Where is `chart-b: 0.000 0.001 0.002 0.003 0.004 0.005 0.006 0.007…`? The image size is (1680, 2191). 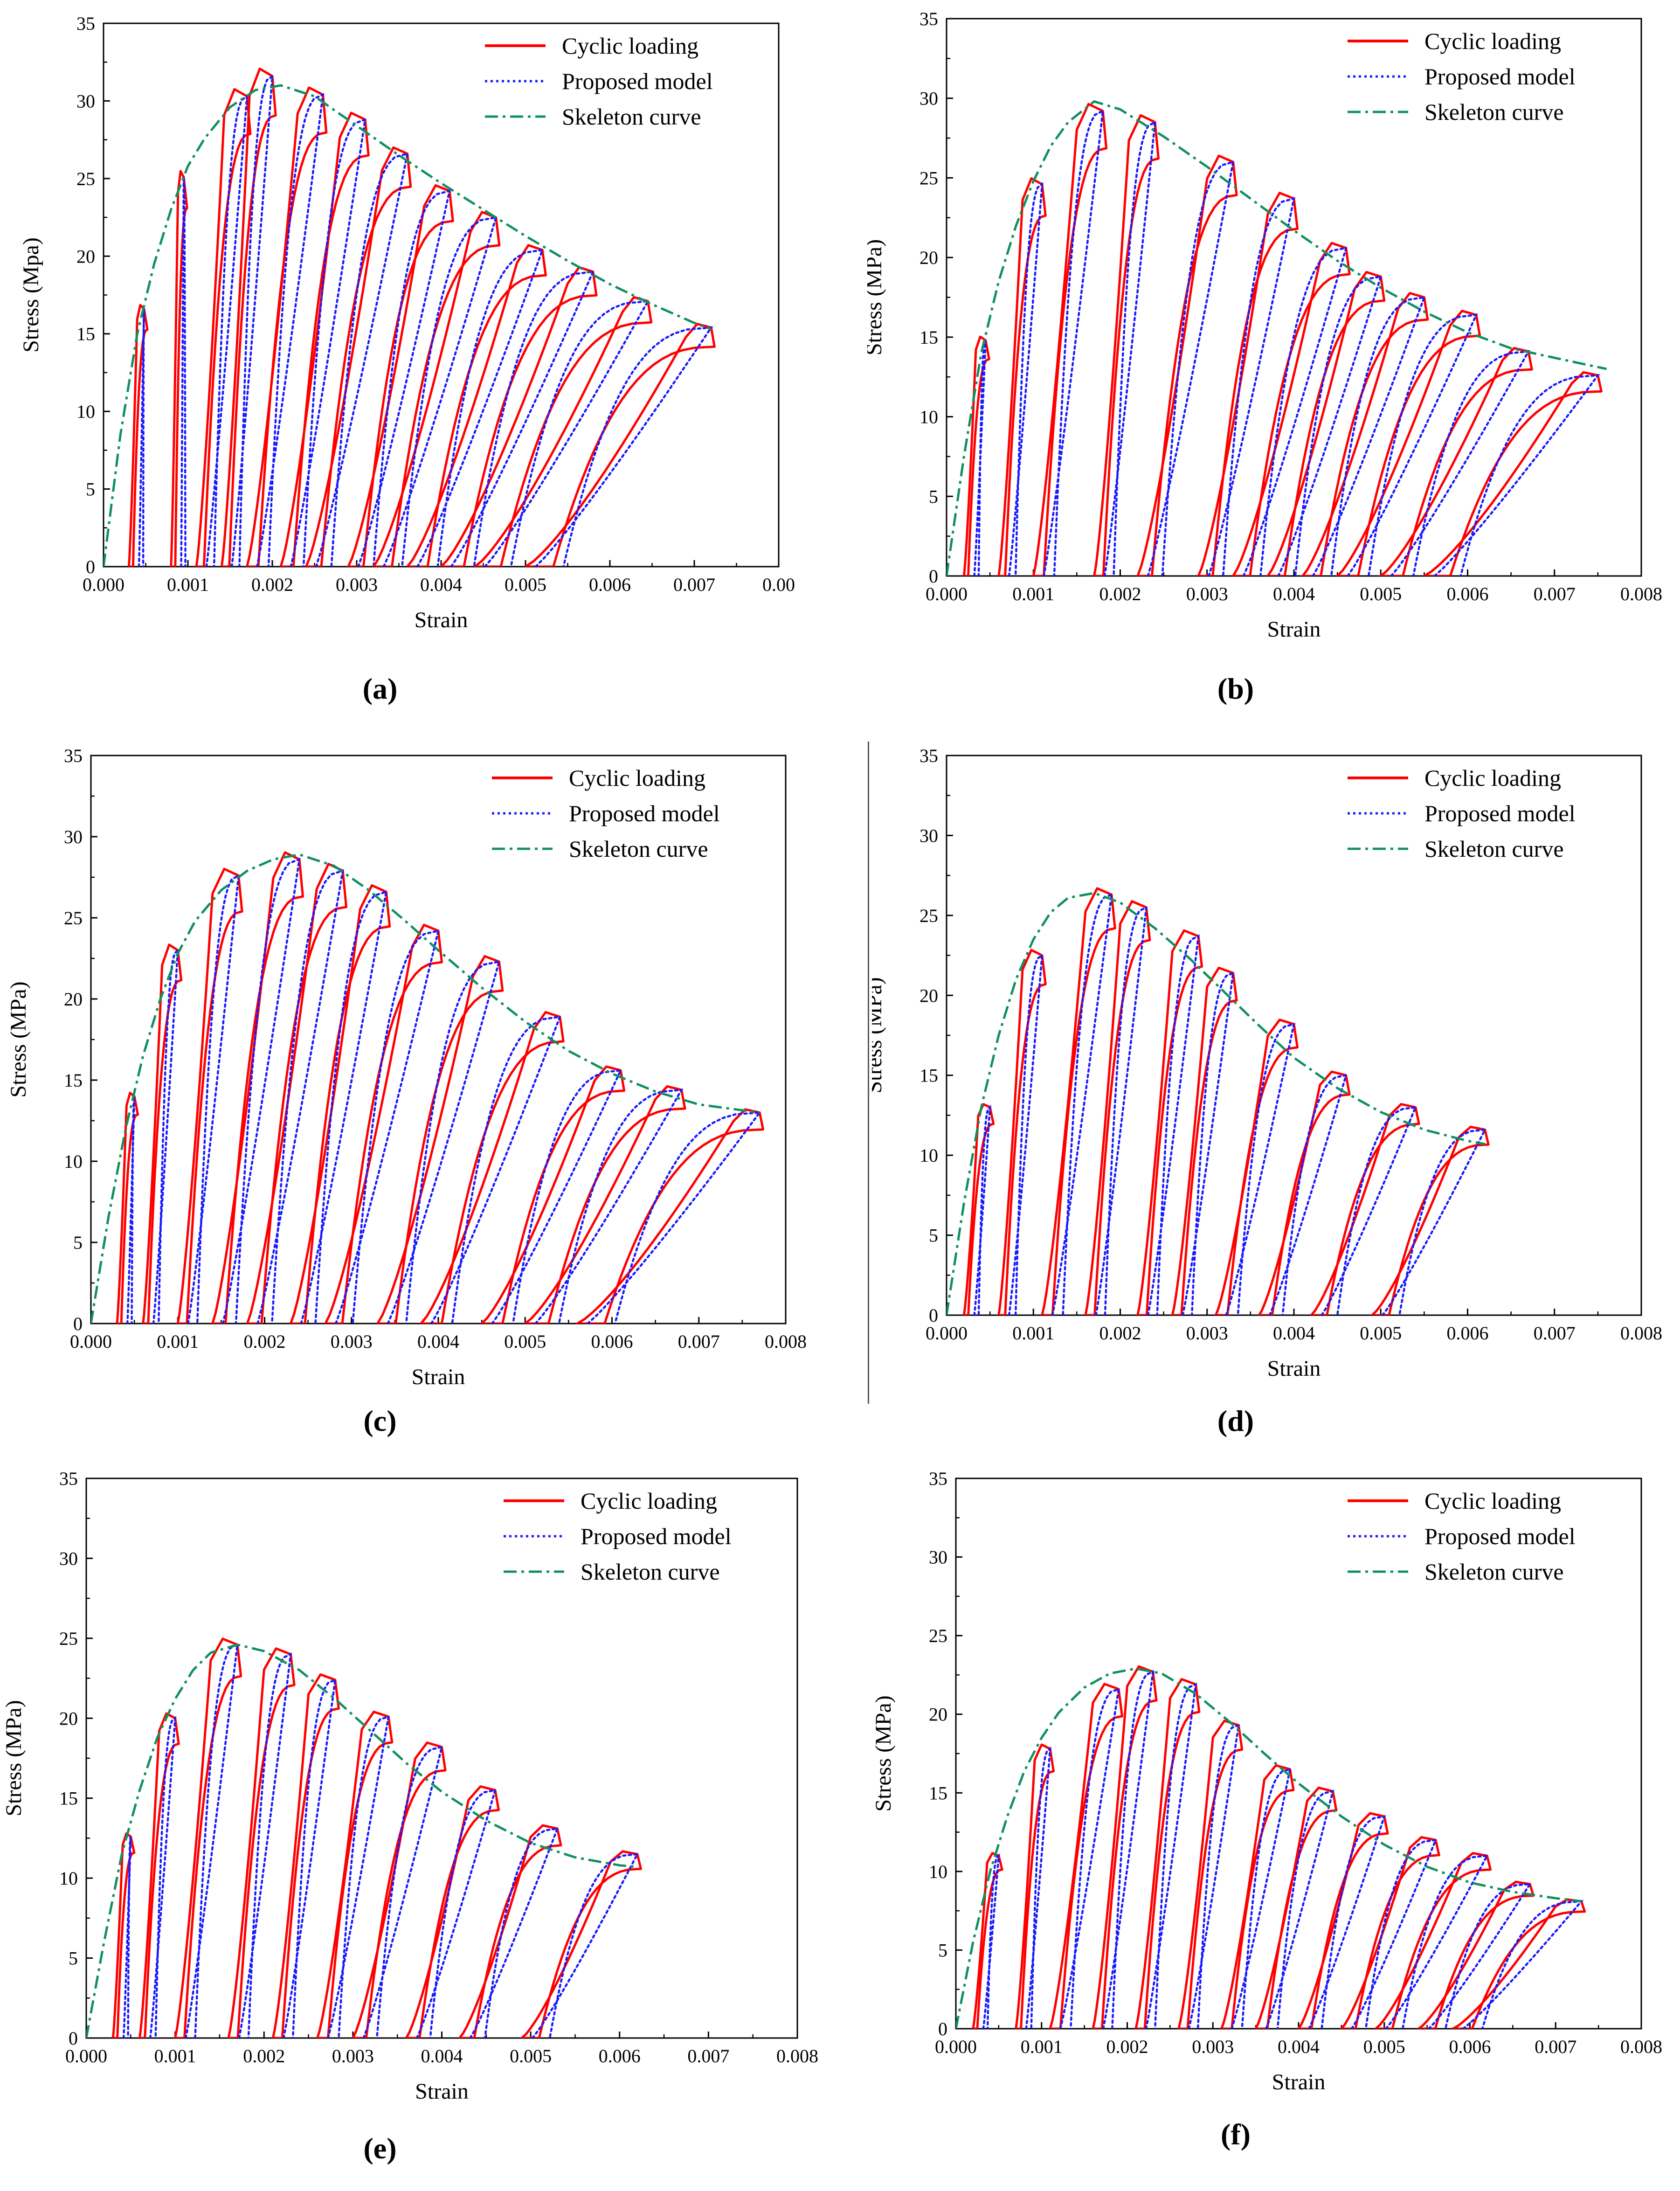 chart-b: 0.000 0.001 0.002 0.003 0.004 0.005 0.006 0.007… is located at coordinates (1262, 325).